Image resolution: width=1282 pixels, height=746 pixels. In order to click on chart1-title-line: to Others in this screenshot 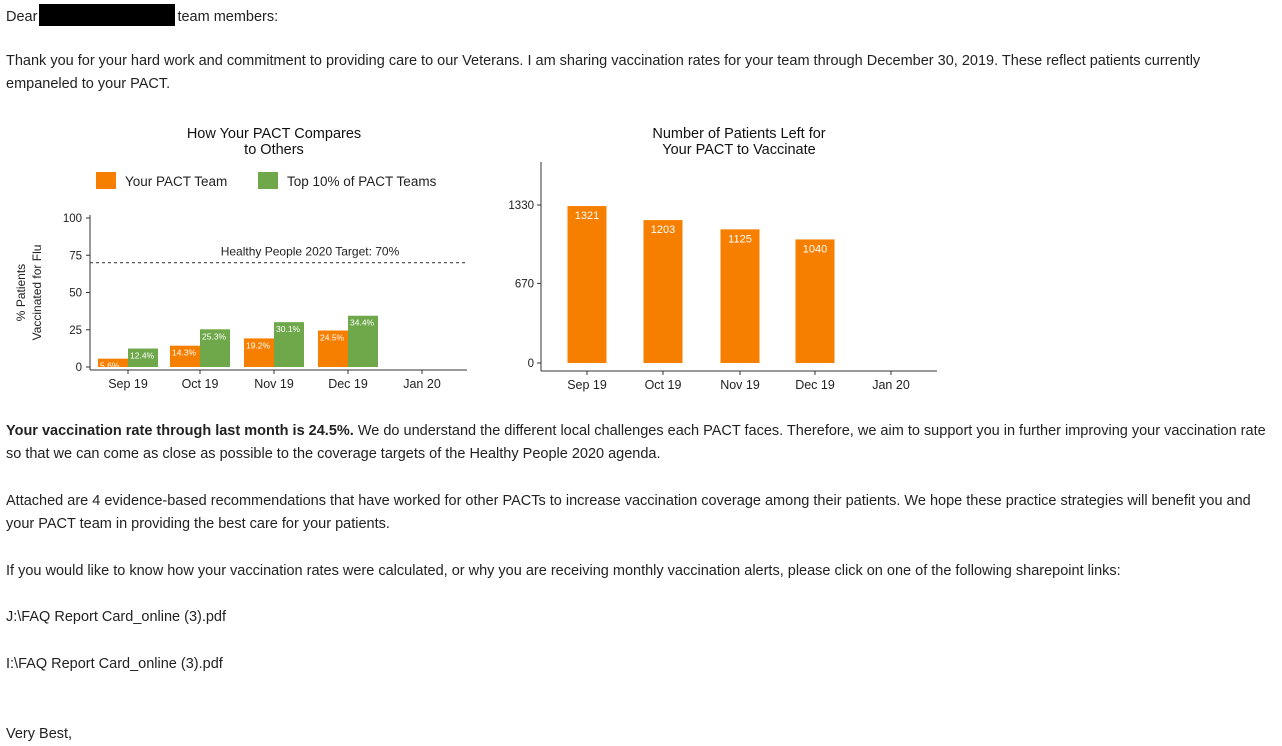, I will do `click(274, 150)`.